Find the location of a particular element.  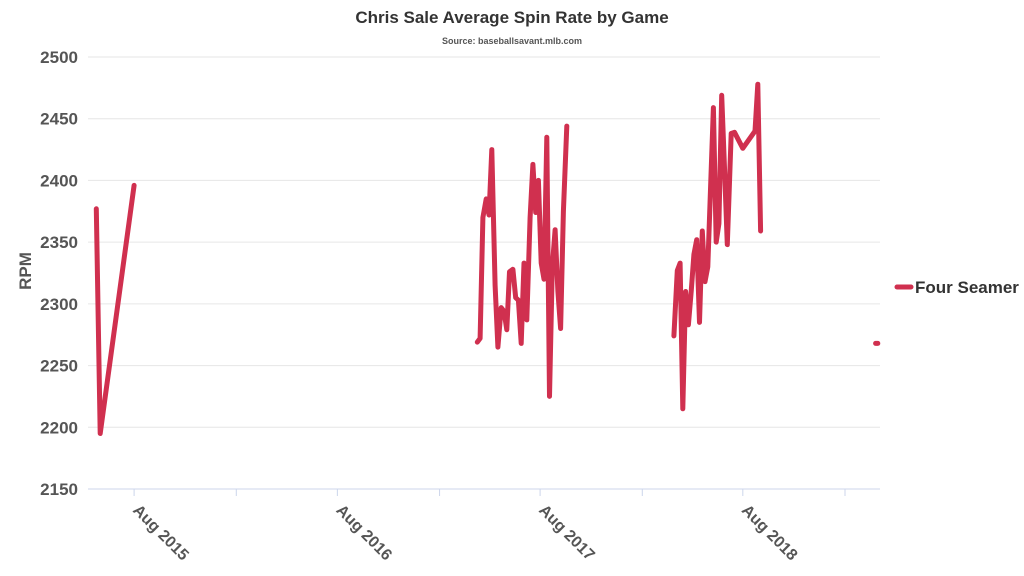

chart-title: Chris Sale Average Spin Rate by Game is located at coordinates (512, 17).